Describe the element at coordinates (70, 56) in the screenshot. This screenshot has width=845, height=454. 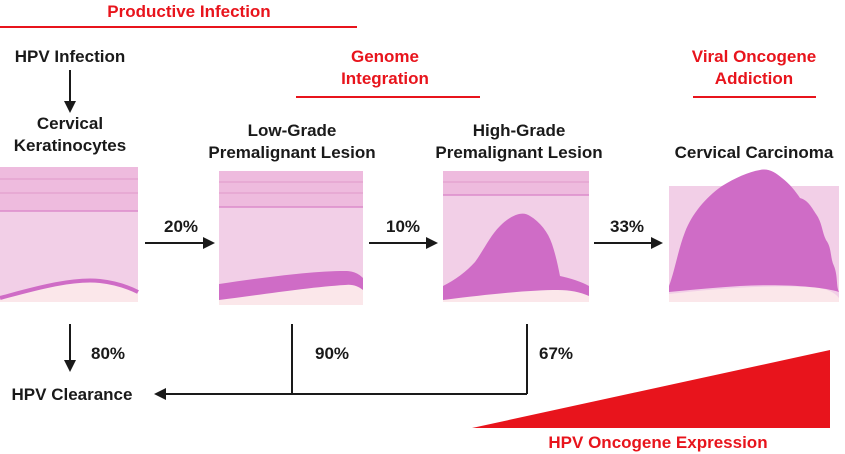
I see `hpv-infection-label: HPV Infection` at that location.